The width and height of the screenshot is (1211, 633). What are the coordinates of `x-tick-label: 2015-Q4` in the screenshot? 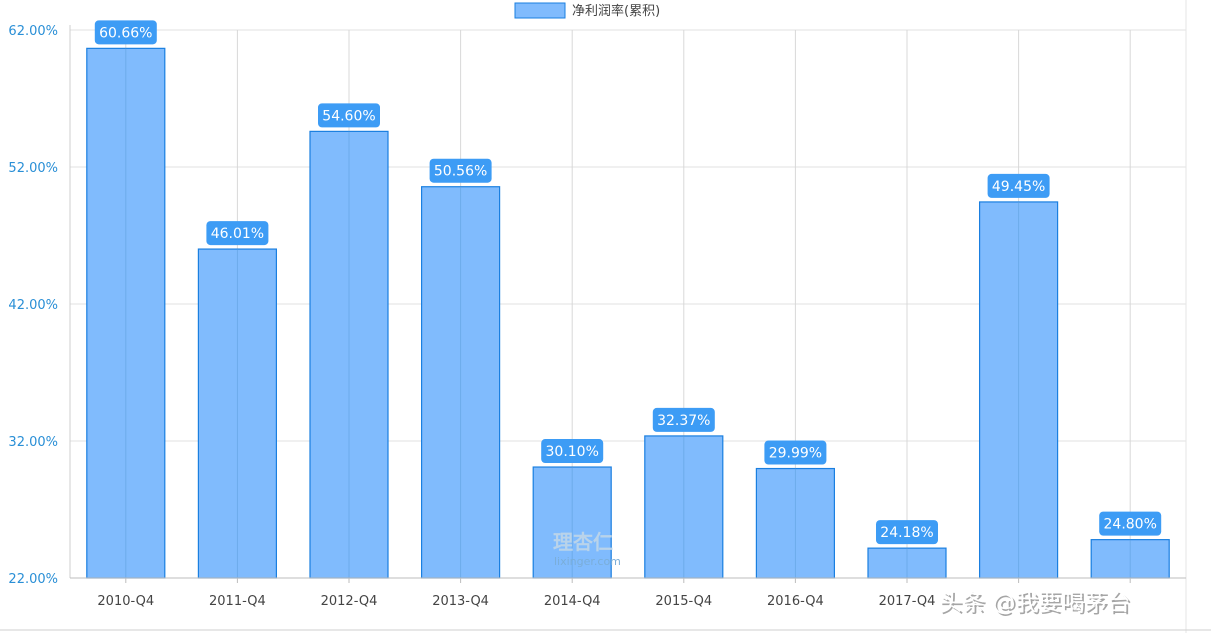 It's located at (683, 601).